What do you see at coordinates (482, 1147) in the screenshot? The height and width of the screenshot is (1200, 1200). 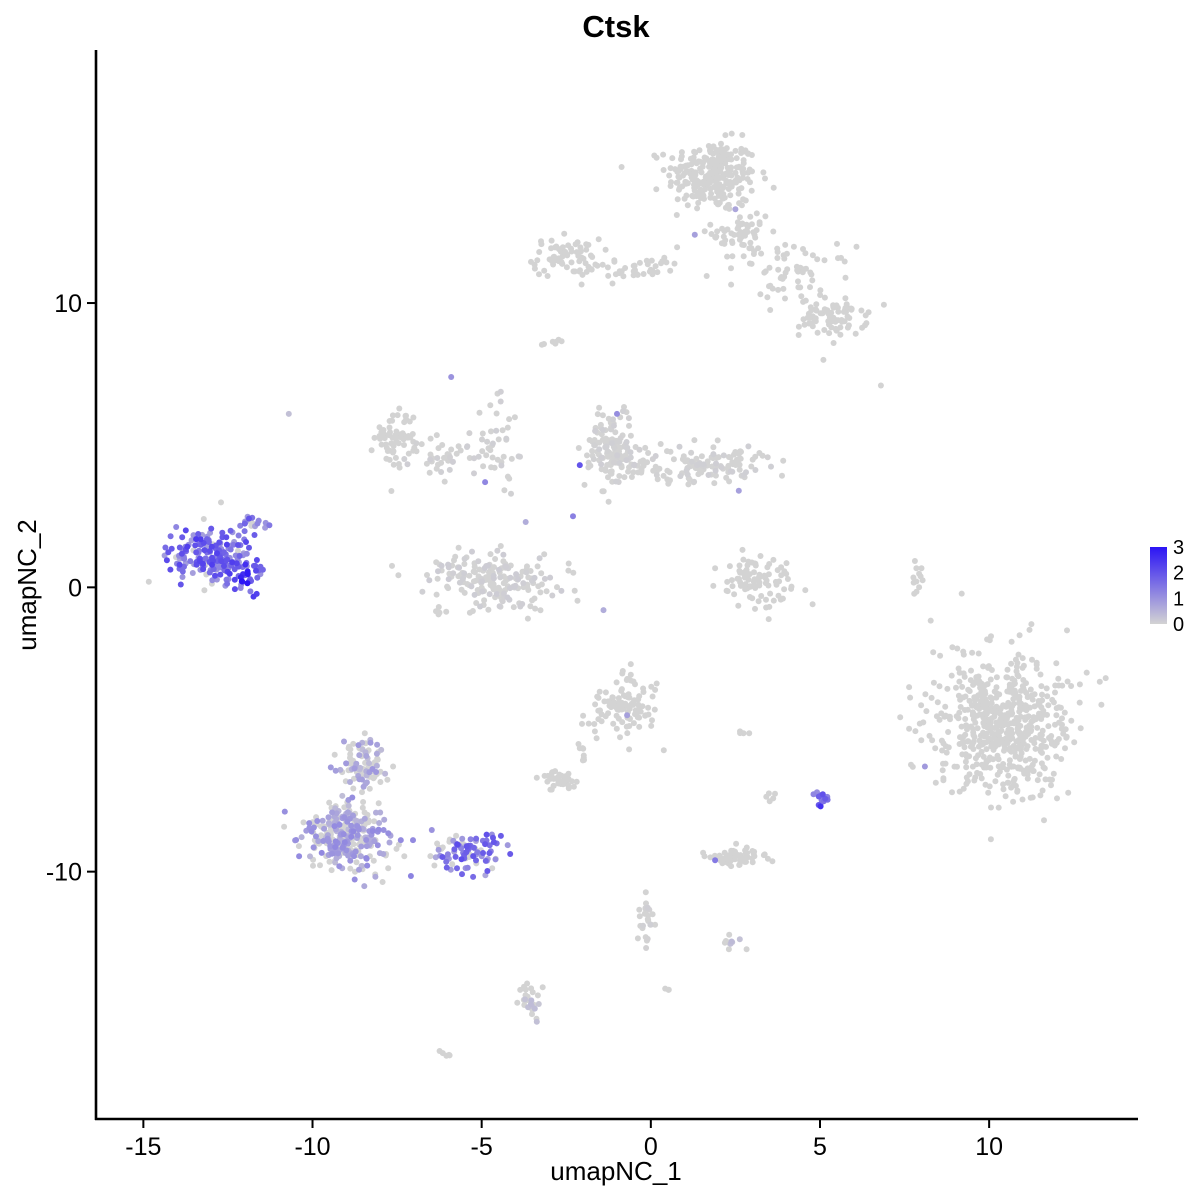 I see `x-tick-label: -5` at bounding box center [482, 1147].